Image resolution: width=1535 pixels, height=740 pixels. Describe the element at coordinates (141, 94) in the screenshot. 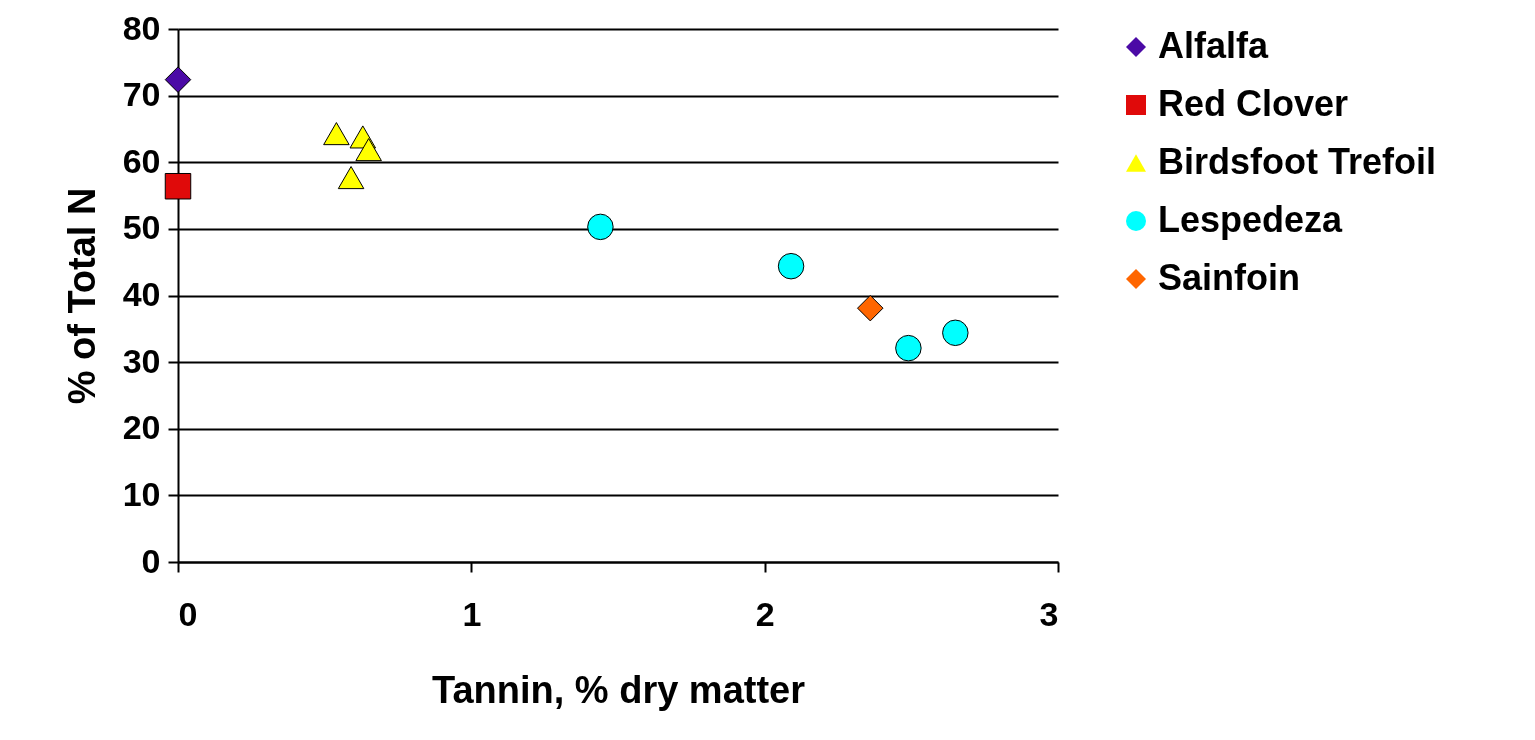

I see `y-tick-label: 70` at that location.